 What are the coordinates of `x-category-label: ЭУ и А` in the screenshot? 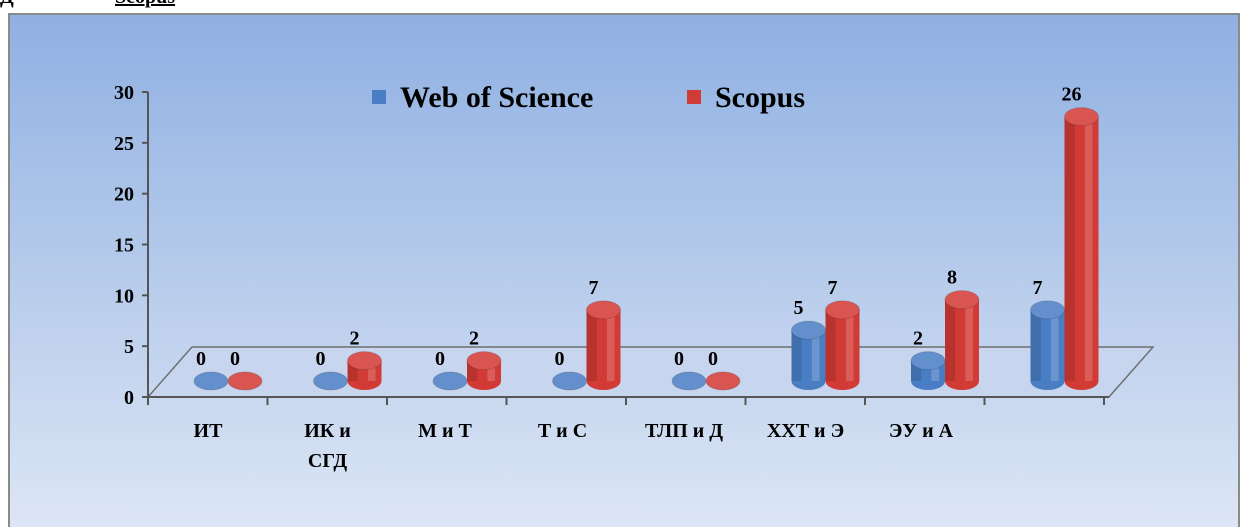 It's located at (921, 431).